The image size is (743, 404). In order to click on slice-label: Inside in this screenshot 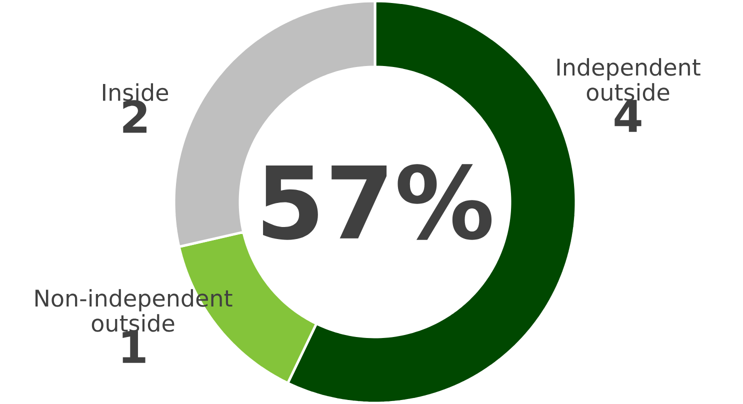, I will do `click(135, 92)`.